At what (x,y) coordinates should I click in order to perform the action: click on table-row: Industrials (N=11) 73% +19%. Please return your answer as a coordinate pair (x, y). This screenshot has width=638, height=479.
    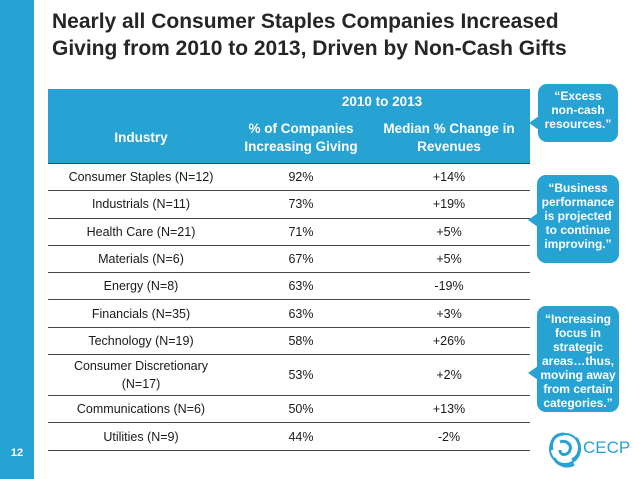
    Looking at the image, I should click on (289, 204).